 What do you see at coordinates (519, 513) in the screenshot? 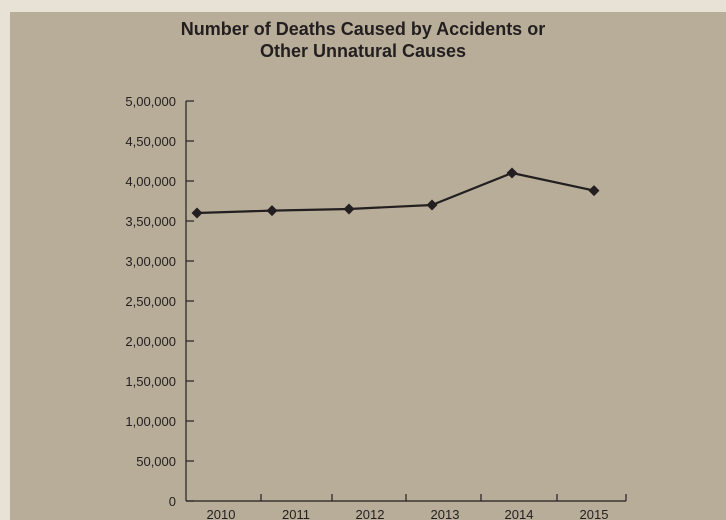
I see `x-tick-label-2014: 2014` at bounding box center [519, 513].